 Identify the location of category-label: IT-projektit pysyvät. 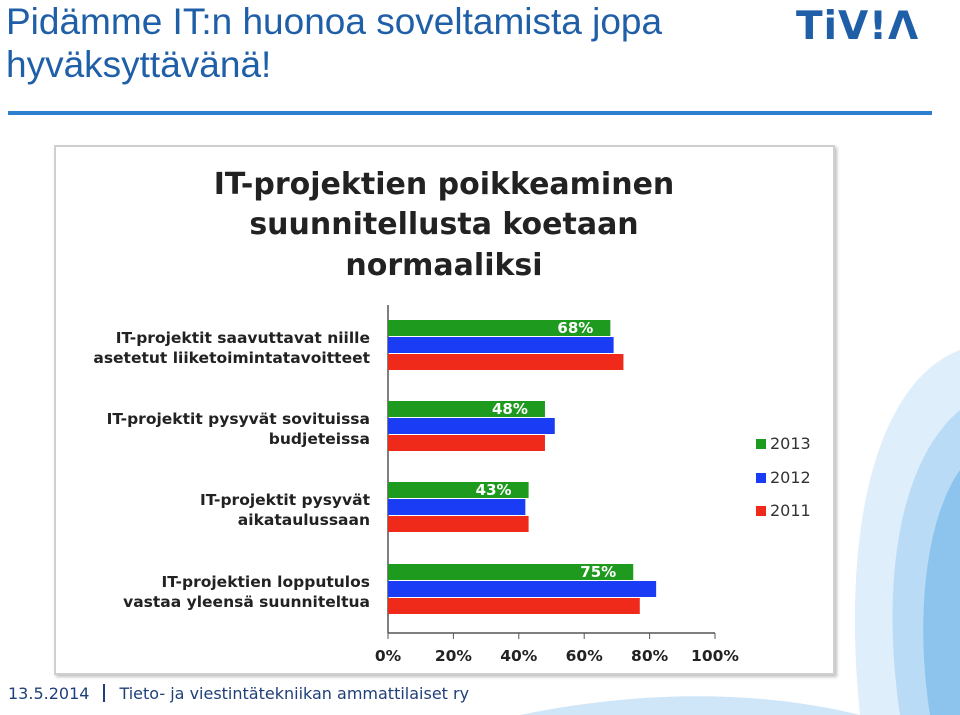
(285, 500).